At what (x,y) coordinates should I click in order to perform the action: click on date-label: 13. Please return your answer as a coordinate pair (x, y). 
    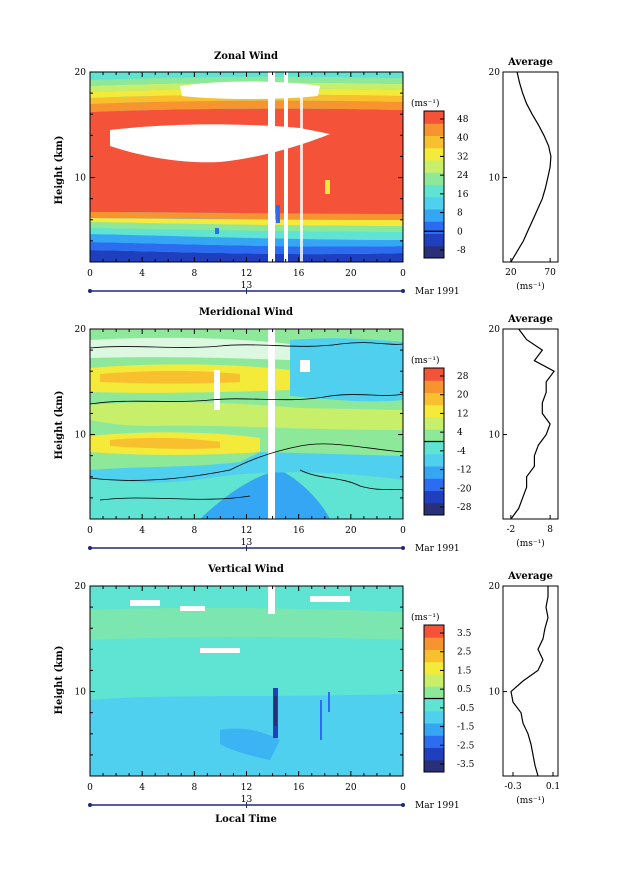
    Looking at the image, I should click on (247, 543).